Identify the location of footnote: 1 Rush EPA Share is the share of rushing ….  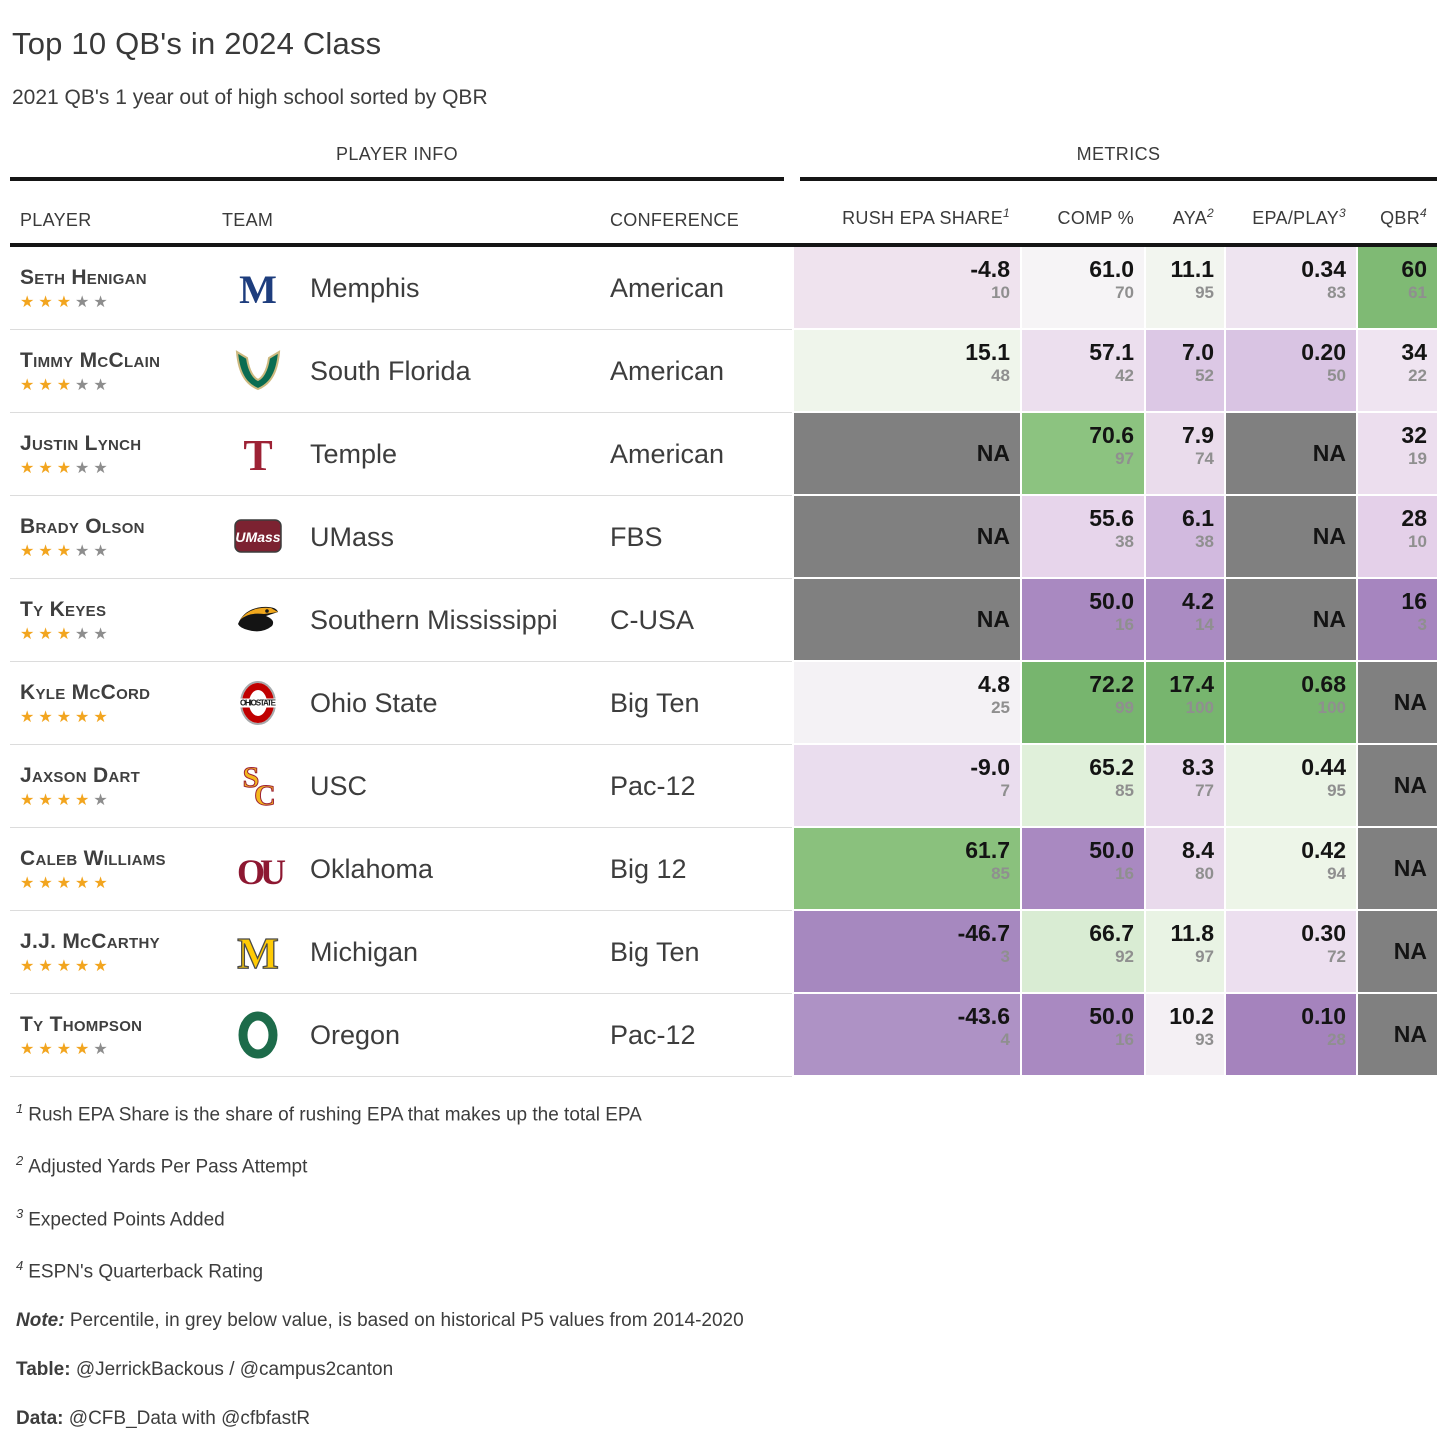
(329, 1113).